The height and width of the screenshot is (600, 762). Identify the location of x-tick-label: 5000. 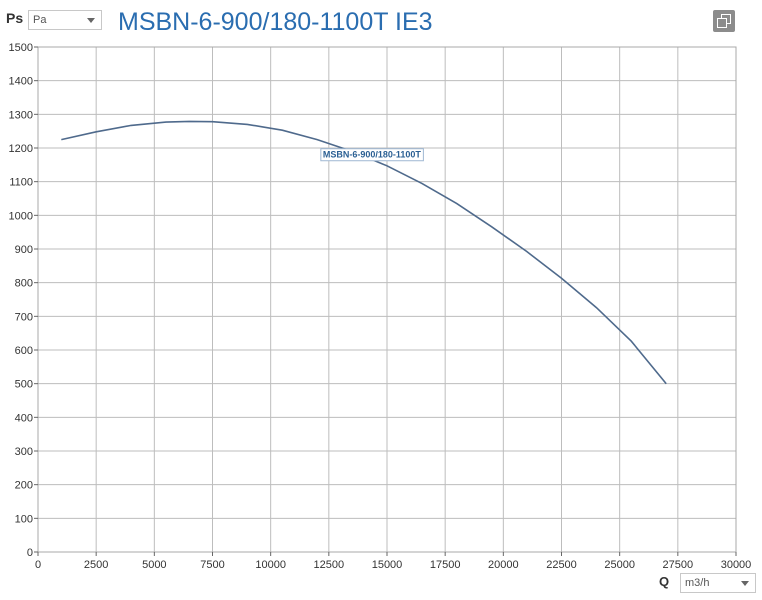
(154, 565).